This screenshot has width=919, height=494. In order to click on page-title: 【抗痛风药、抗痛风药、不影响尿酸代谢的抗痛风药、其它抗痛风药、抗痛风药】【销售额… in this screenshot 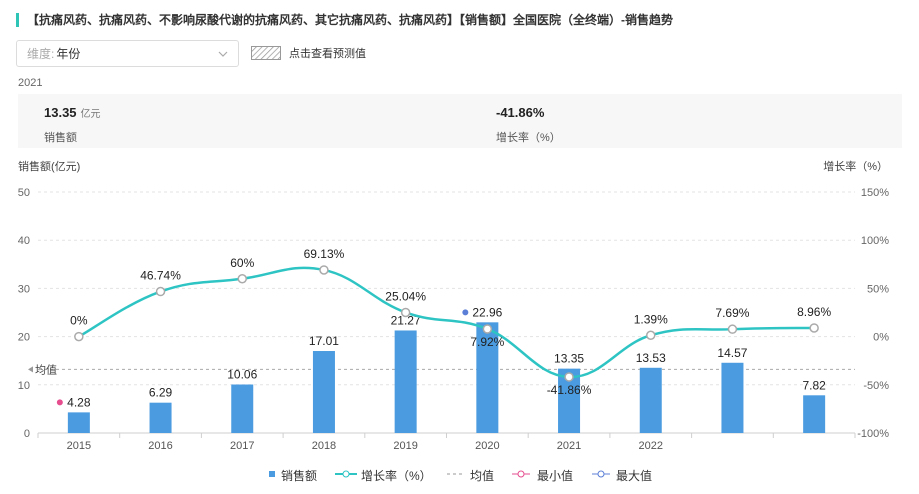, I will do `click(350, 20)`.